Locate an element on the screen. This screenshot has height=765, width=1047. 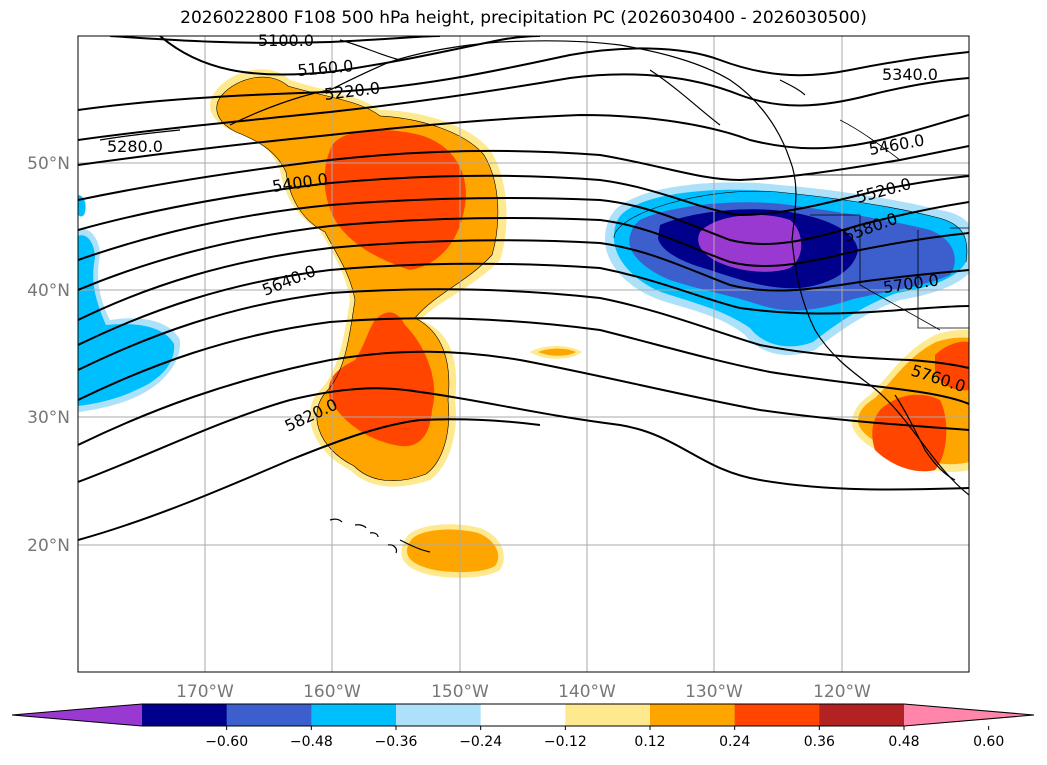
colorbar-tick-label: 0.24 is located at coordinates (734, 742).